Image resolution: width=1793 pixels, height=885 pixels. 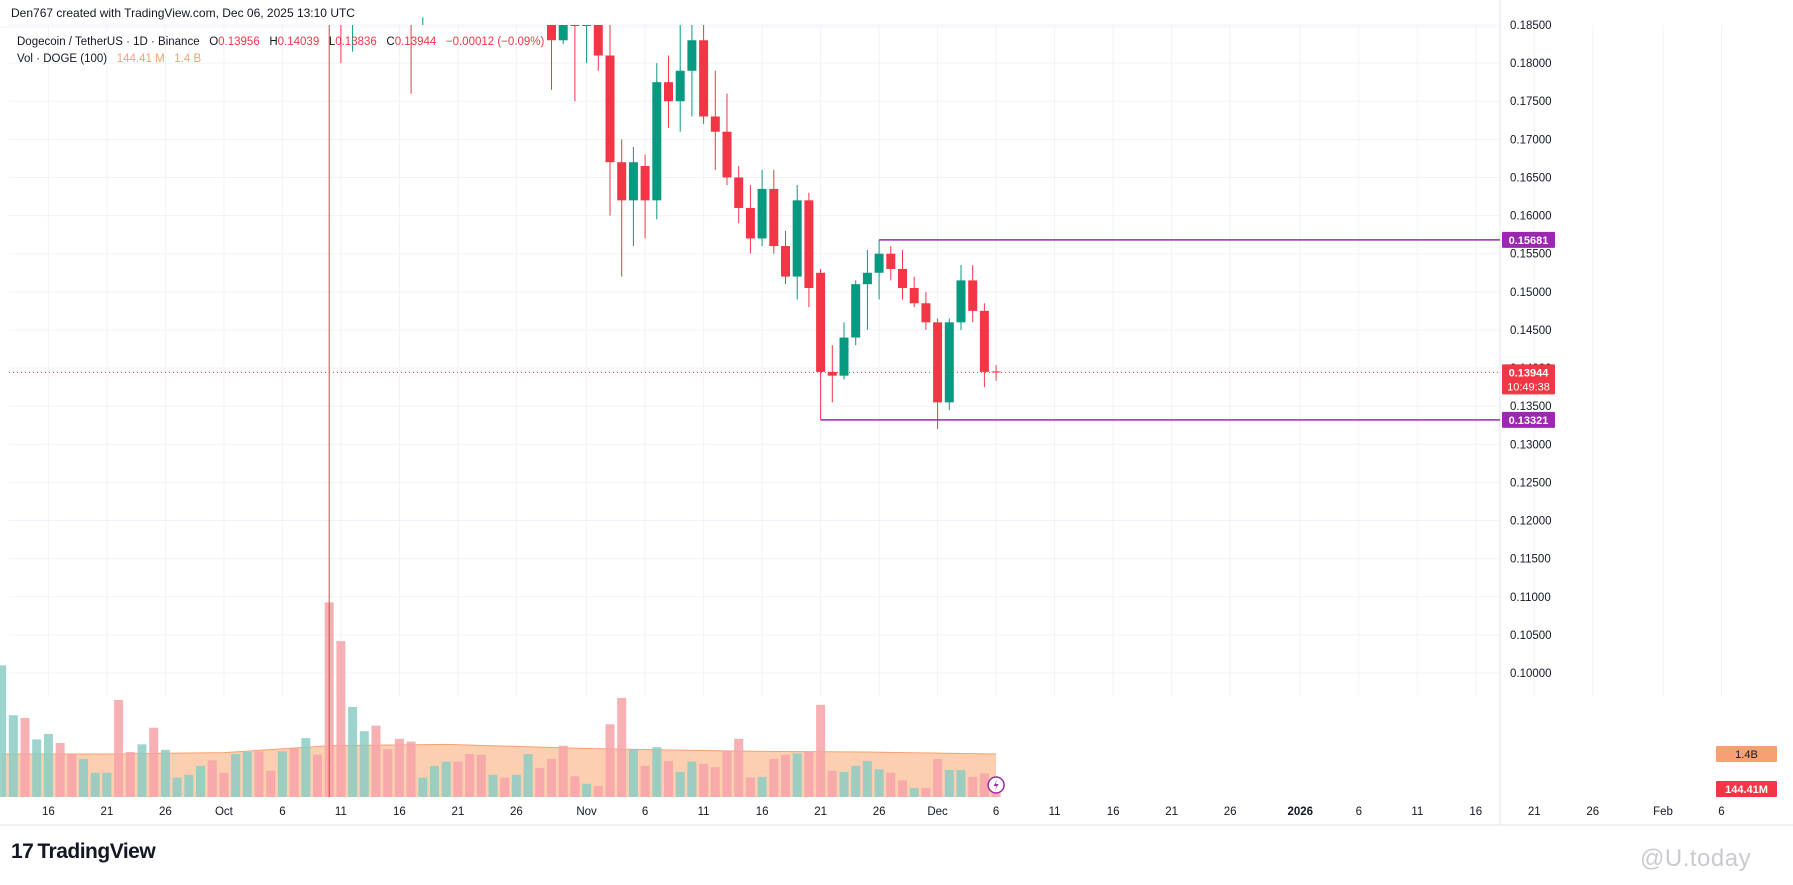 I want to click on price-tick-label: 0.10000, so click(x=1531, y=674).